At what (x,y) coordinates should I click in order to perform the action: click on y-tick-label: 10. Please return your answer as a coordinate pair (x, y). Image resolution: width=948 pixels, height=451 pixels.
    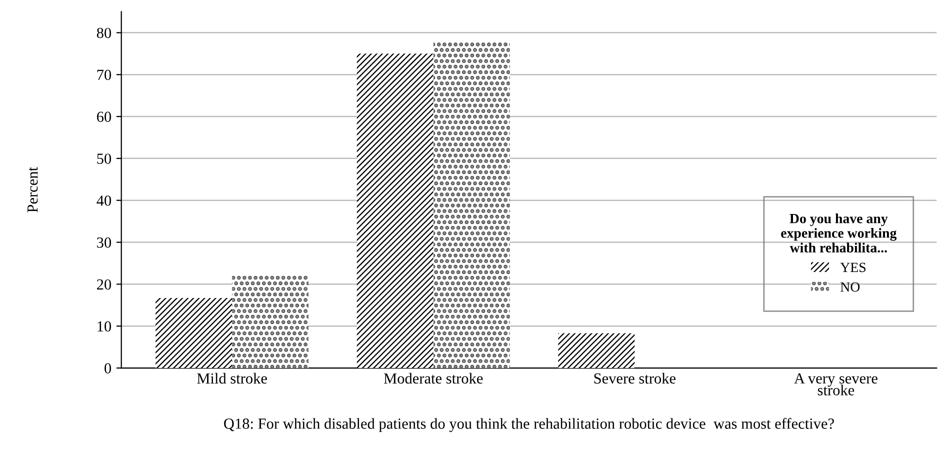
    Looking at the image, I should click on (105, 326).